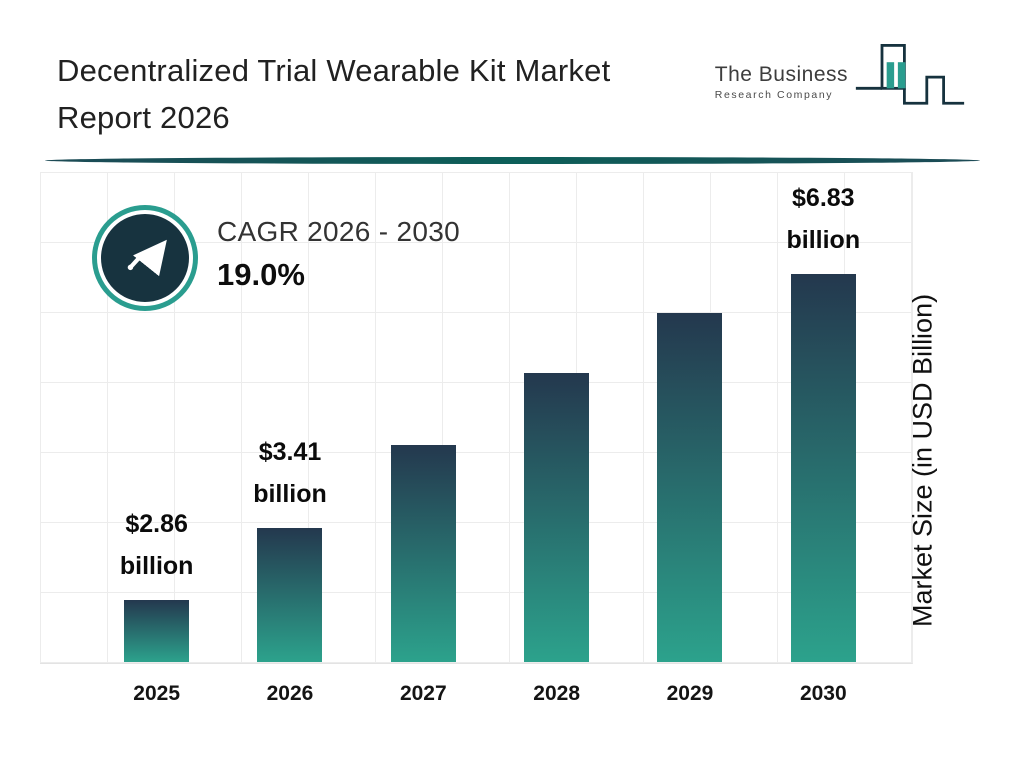 The height and width of the screenshot is (768, 1024). I want to click on cagr-badge: CAGR 2026 - 2030 19.0%, so click(278, 258).